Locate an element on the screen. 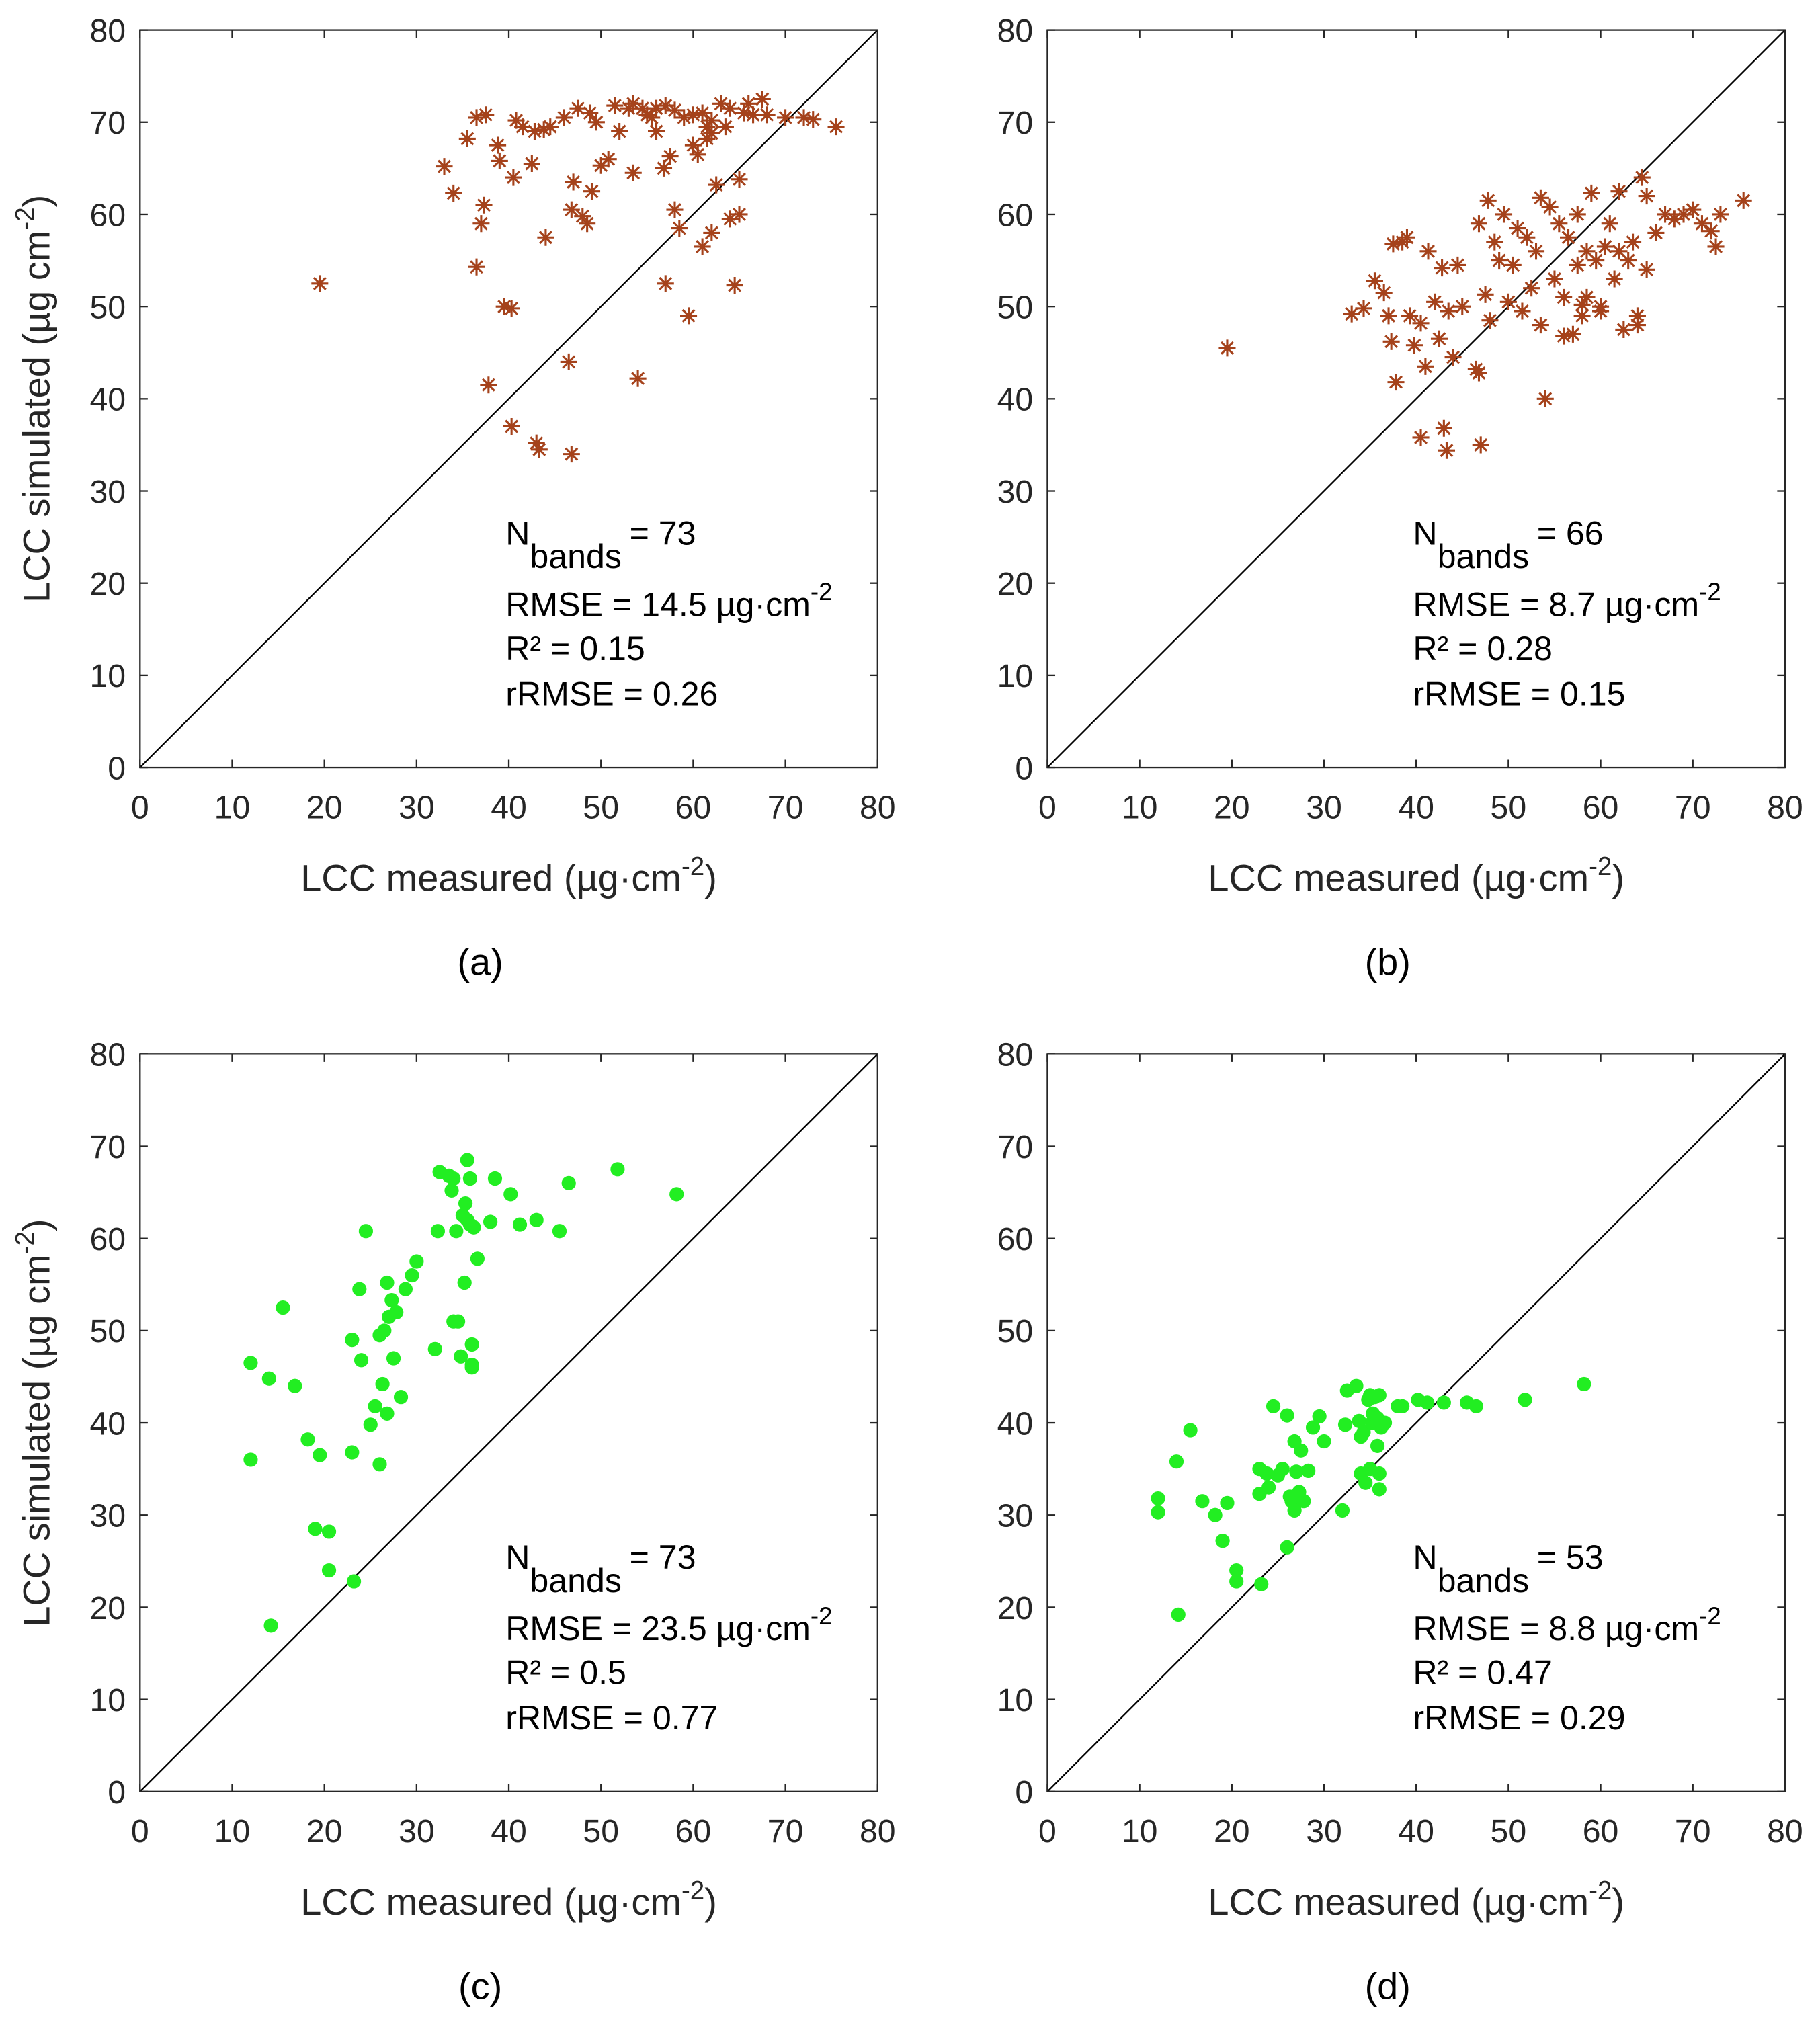 This screenshot has width=1820, height=2029. x-tick-label: 30 is located at coordinates (417, 1832).